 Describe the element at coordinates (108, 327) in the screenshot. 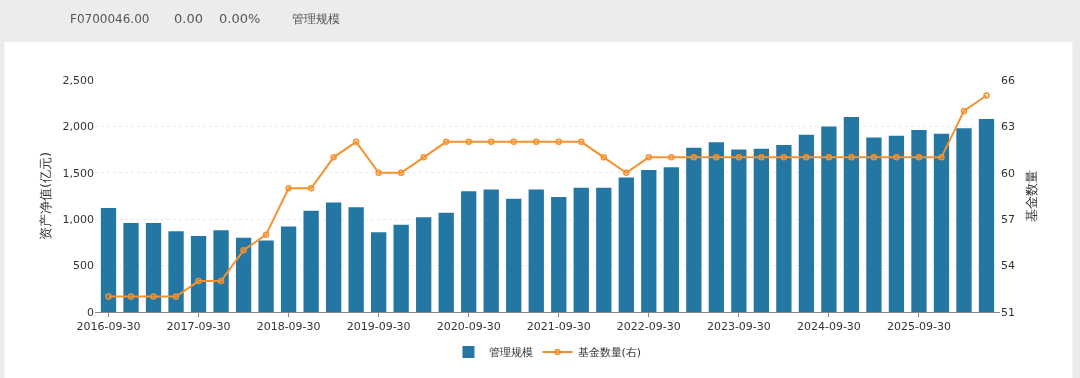

I see `x-tick-label: 2016-09-30` at that location.